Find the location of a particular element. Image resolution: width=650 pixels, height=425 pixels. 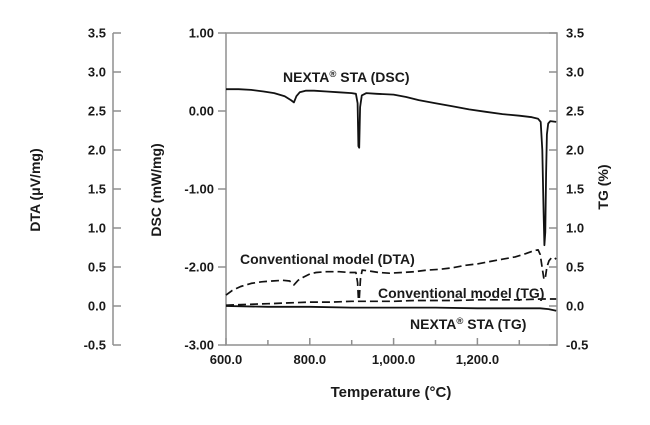

dsc-axis-title: DSC (mW/mg) is located at coordinates (156, 189).